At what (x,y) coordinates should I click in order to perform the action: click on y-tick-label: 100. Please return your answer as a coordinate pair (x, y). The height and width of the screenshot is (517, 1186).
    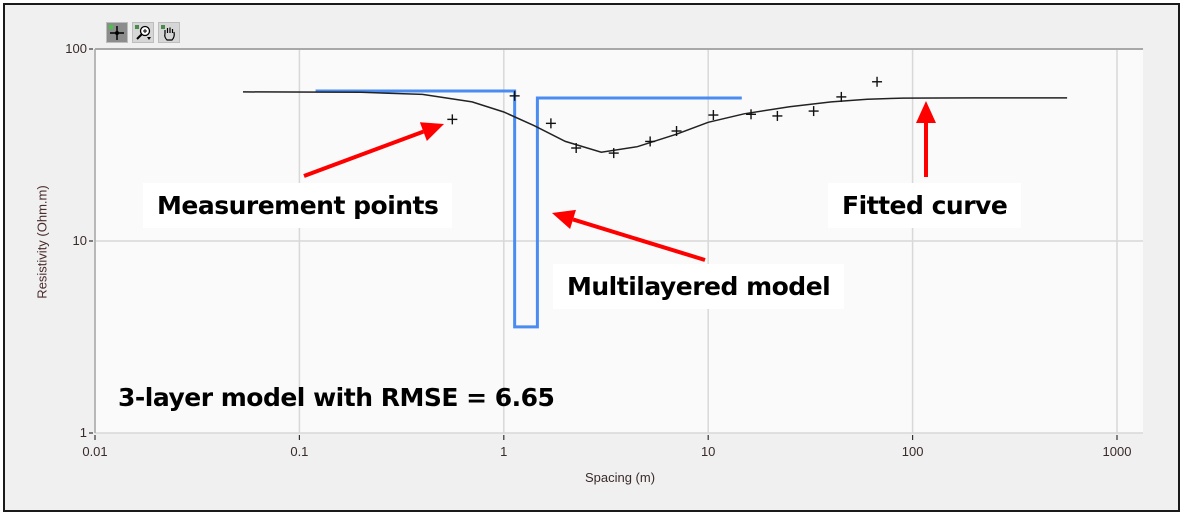
    Looking at the image, I should click on (76, 48).